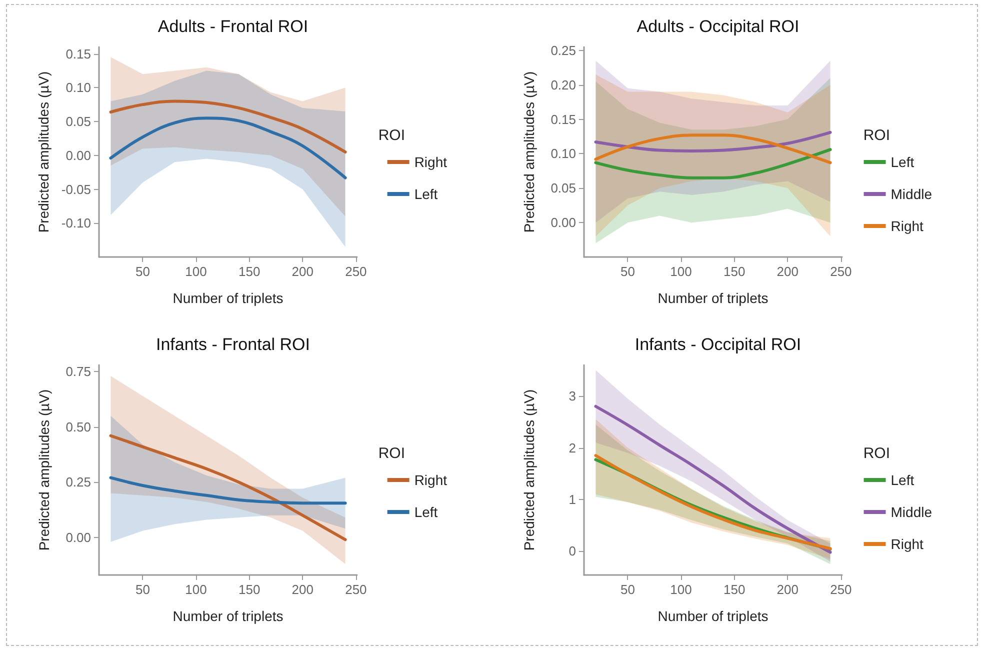 Image resolution: width=984 pixels, height=652 pixels. Describe the element at coordinates (718, 26) in the screenshot. I see `chart-title: Adults - Occipital ROI` at that location.